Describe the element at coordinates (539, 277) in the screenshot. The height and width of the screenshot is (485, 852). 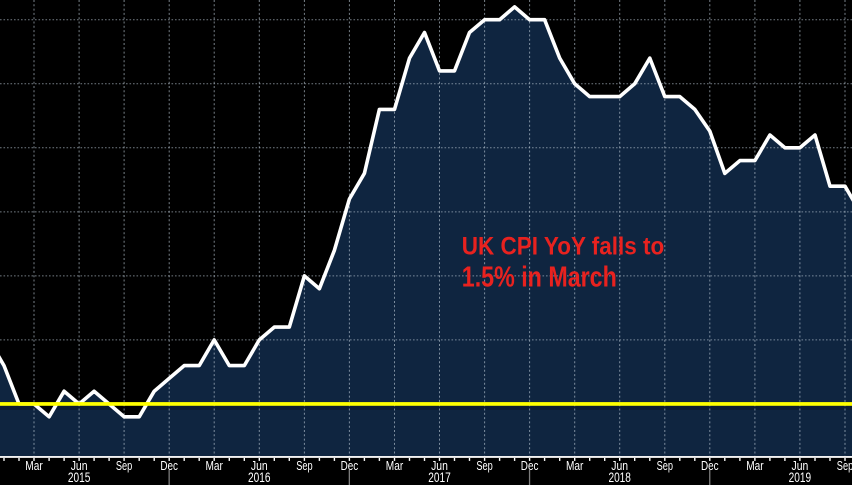
I see `svg-text: 1.5% in March` at that location.